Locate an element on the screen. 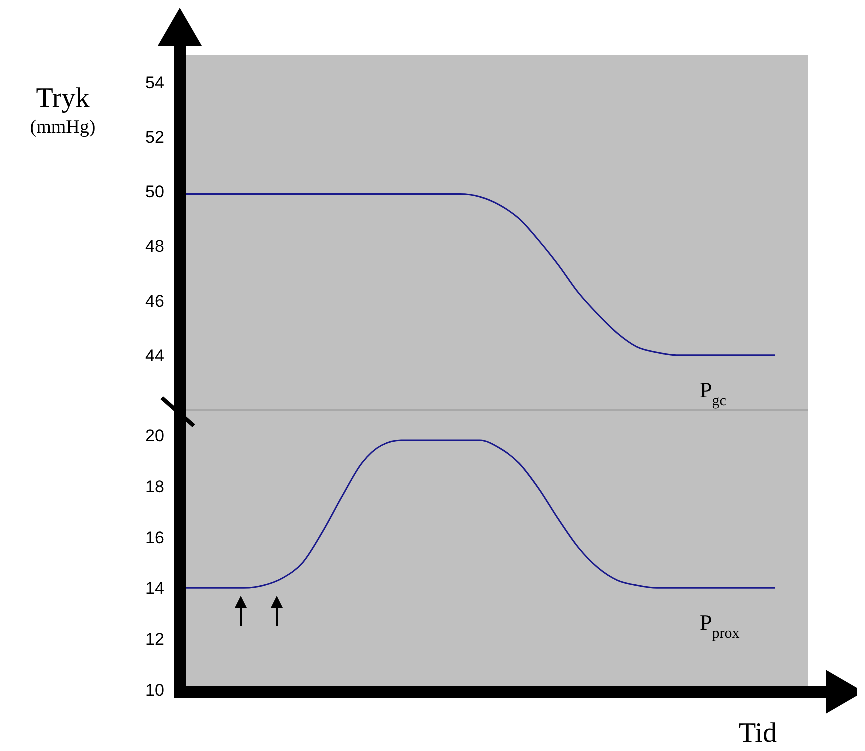 The width and height of the screenshot is (865, 751). y-tick-label: 18 is located at coordinates (155, 486).